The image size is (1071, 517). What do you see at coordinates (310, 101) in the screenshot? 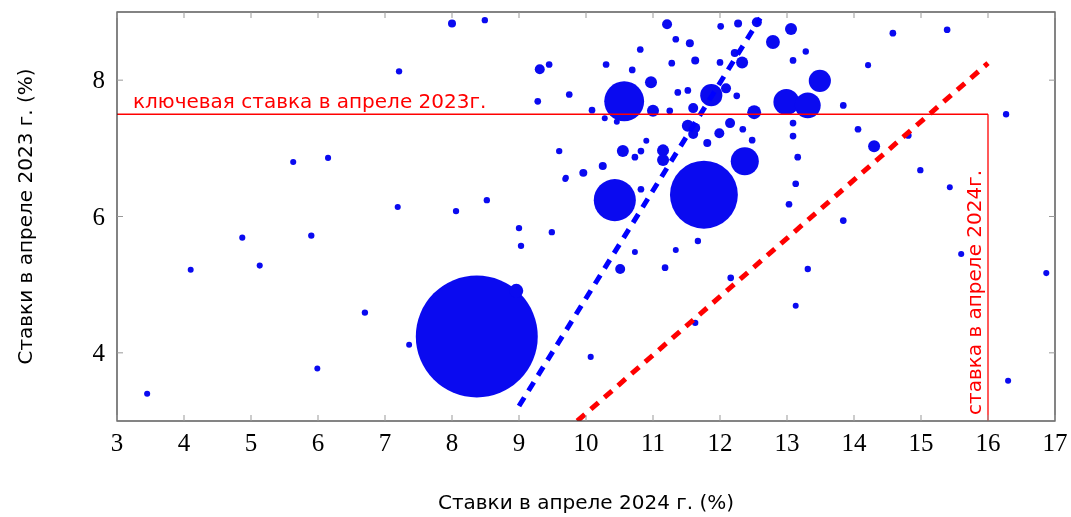
I see `ref-line-label: ключевая ставка в апреле 2023г.` at bounding box center [310, 101].